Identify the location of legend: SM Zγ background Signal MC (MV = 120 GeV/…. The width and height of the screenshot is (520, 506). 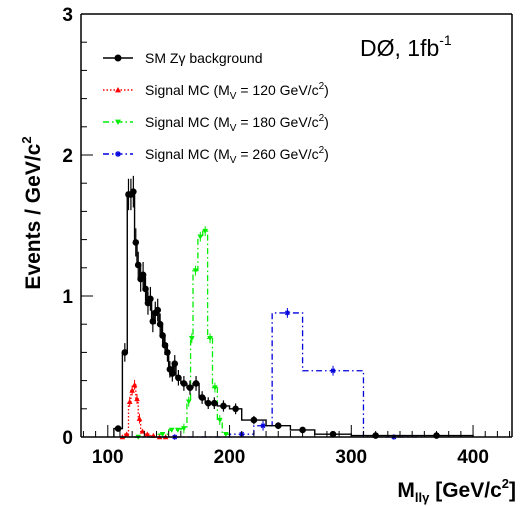
(216, 108).